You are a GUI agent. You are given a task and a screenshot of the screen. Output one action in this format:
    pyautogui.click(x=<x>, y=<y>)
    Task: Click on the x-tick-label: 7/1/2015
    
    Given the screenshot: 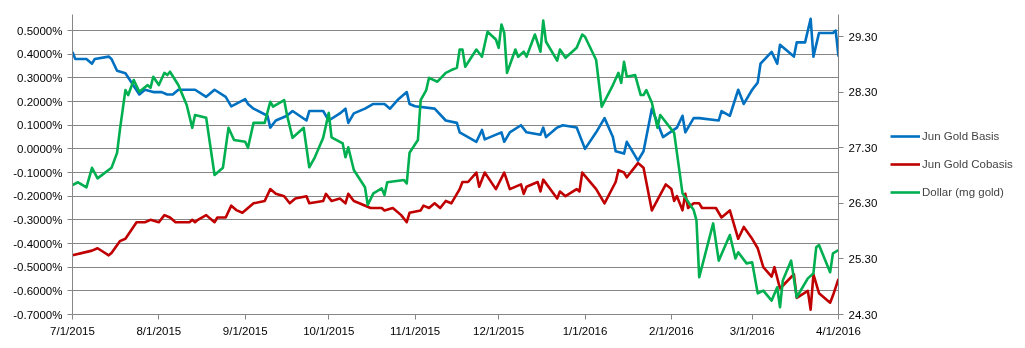 What is the action you would take?
    pyautogui.click(x=72, y=330)
    